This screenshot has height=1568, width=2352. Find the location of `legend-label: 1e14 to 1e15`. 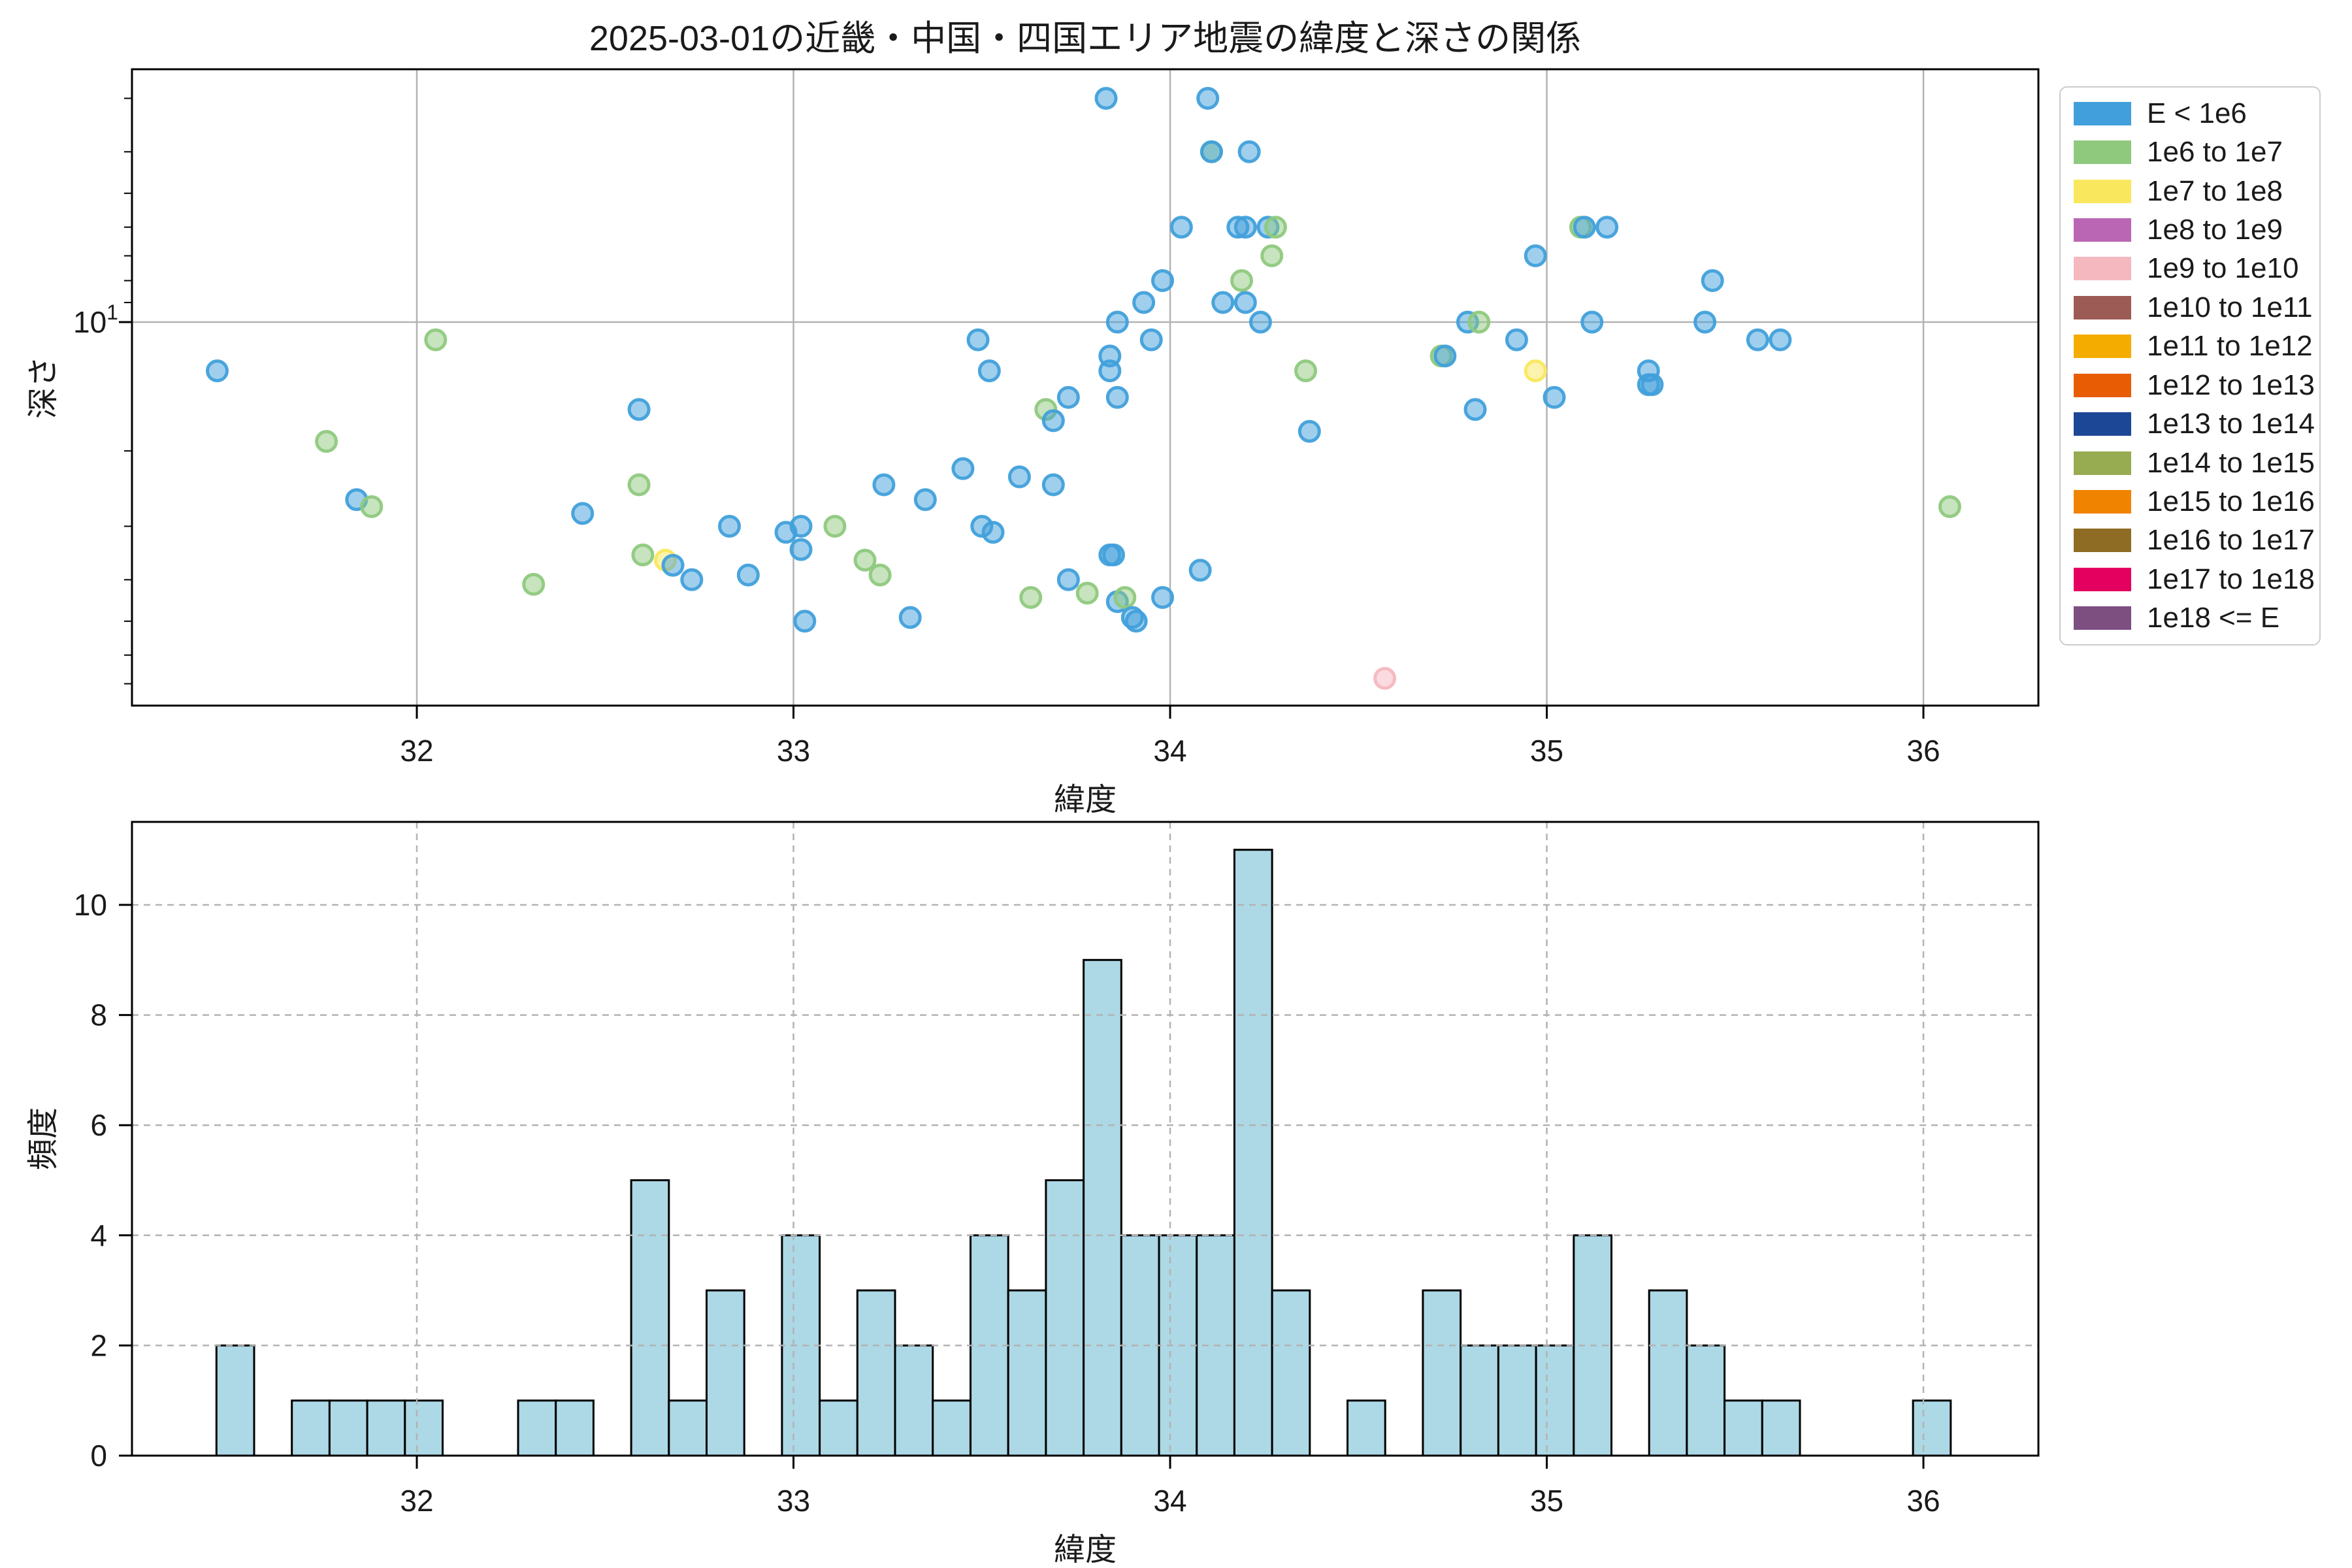

legend-label: 1e14 to 1e15 is located at coordinates (2231, 462).